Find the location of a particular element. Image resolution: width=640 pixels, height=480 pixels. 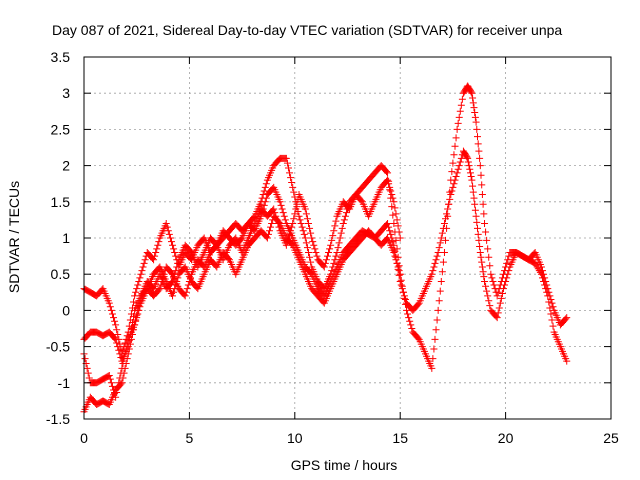

y-tick-label: 1 is located at coordinates (66, 238).